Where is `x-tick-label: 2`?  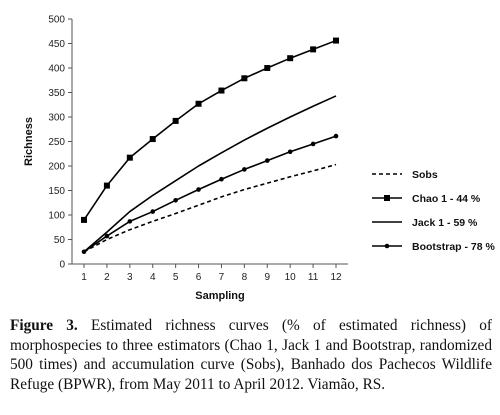
x-tick-label: 2 is located at coordinates (107, 277).